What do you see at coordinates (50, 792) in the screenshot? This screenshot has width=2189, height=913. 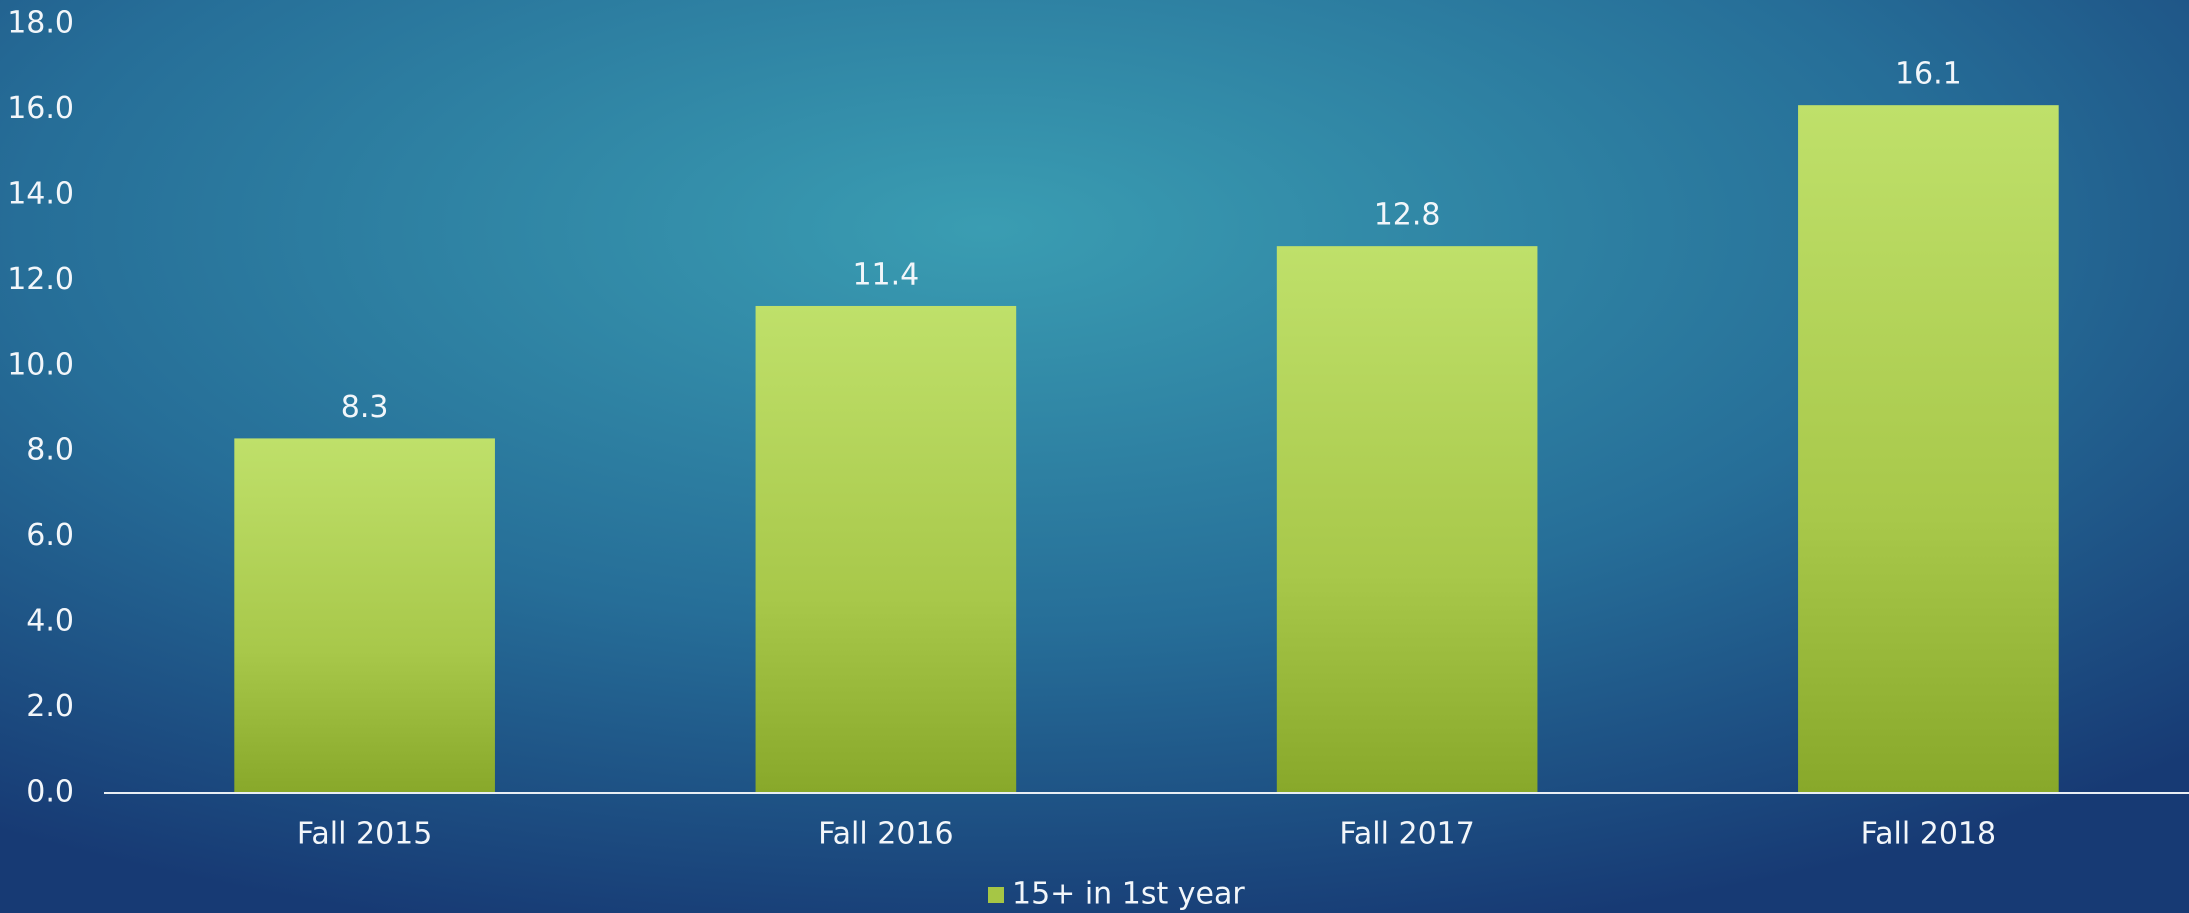 I see `y-tick-label: 0.0` at bounding box center [50, 792].